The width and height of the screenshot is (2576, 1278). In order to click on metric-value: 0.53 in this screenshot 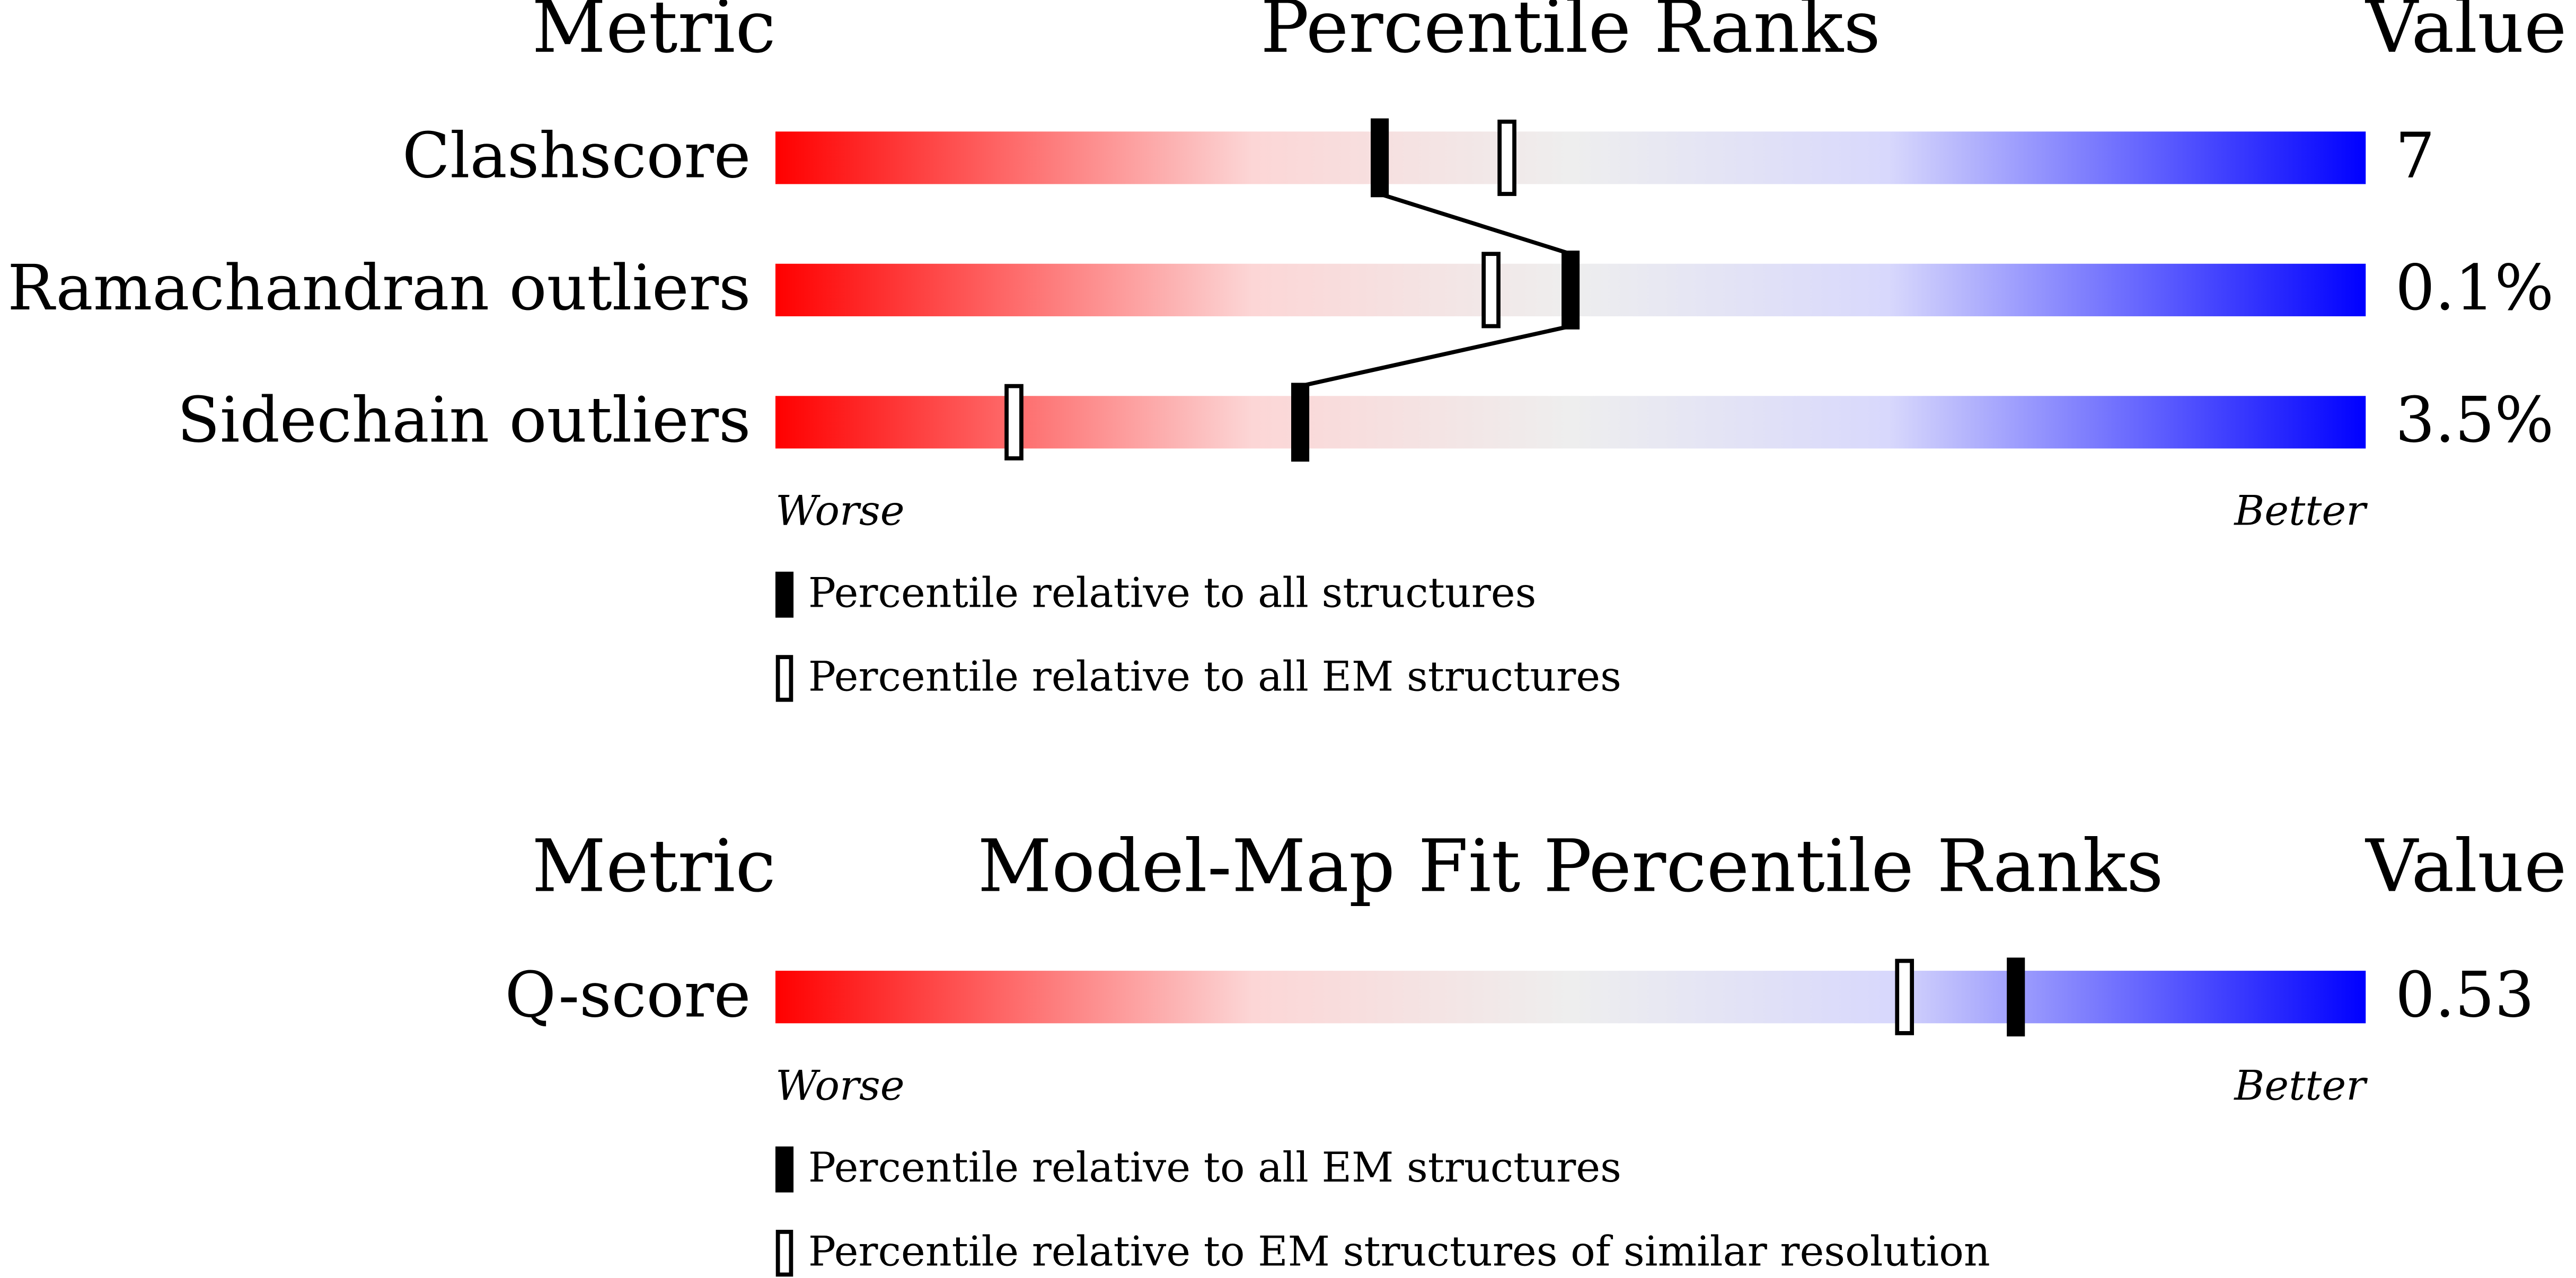, I will do `click(2464, 994)`.